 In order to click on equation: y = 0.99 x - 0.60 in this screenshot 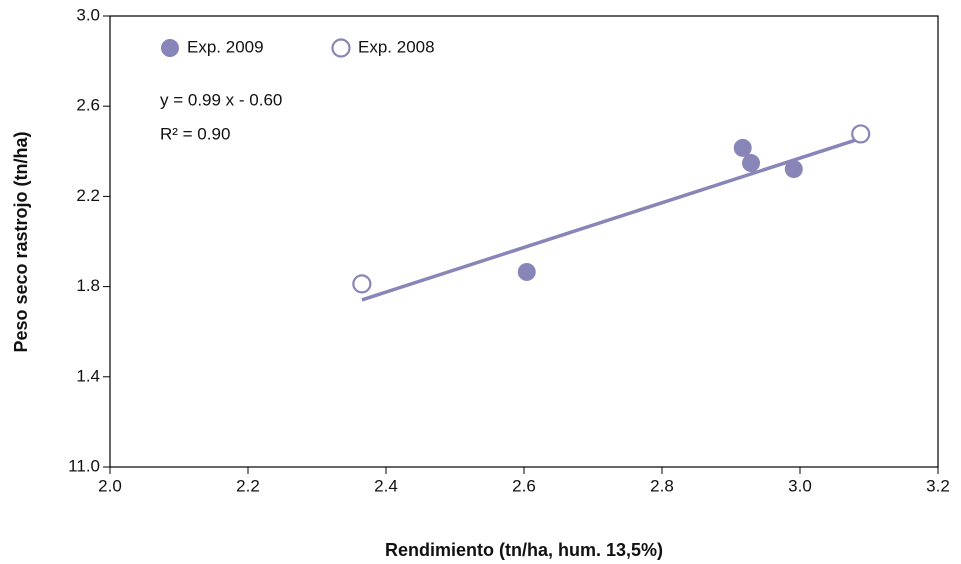, I will do `click(221, 99)`.